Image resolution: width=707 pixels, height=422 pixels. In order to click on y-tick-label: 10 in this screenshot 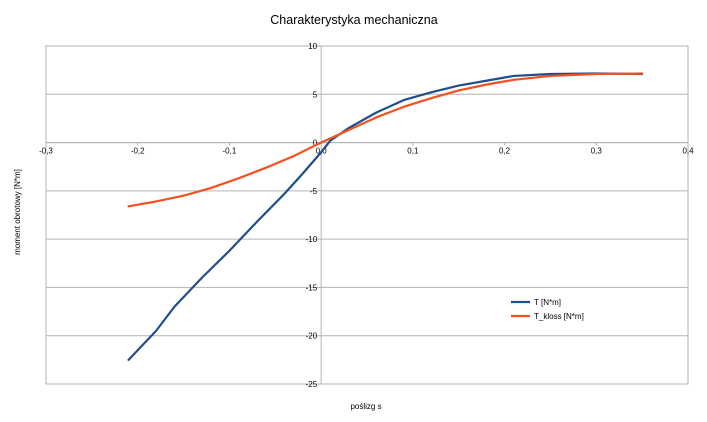, I will do `click(312, 46)`.